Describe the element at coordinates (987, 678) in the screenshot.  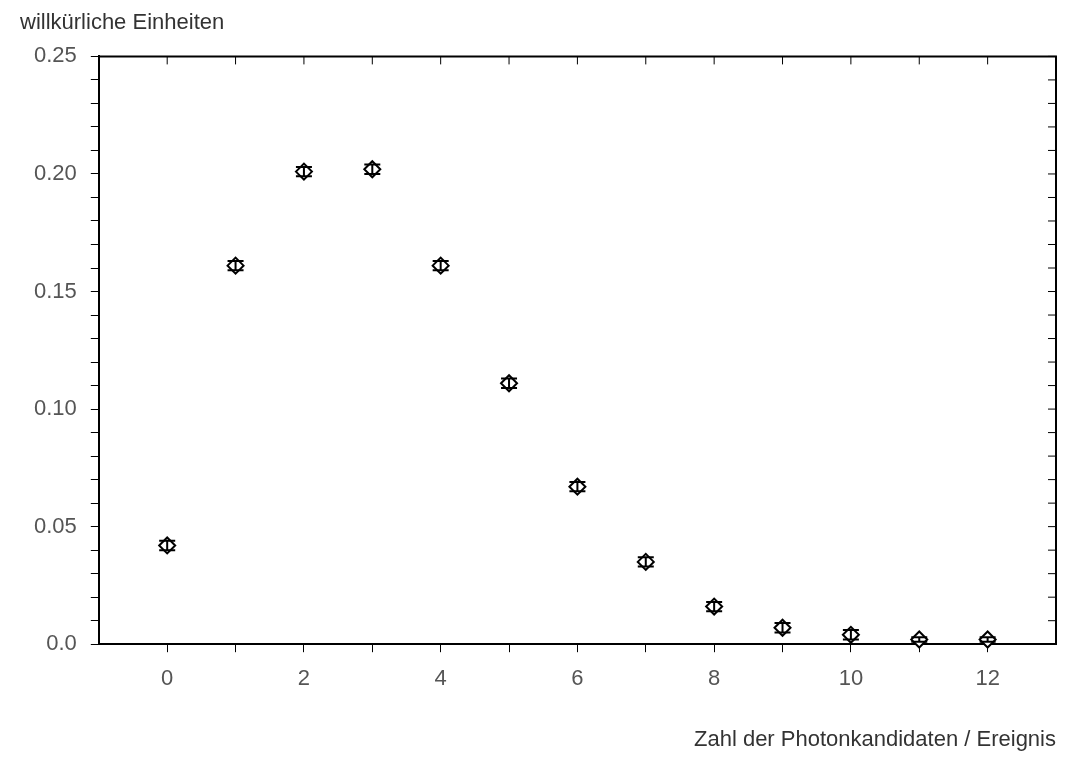
I see `x-tick-label: 12` at that location.